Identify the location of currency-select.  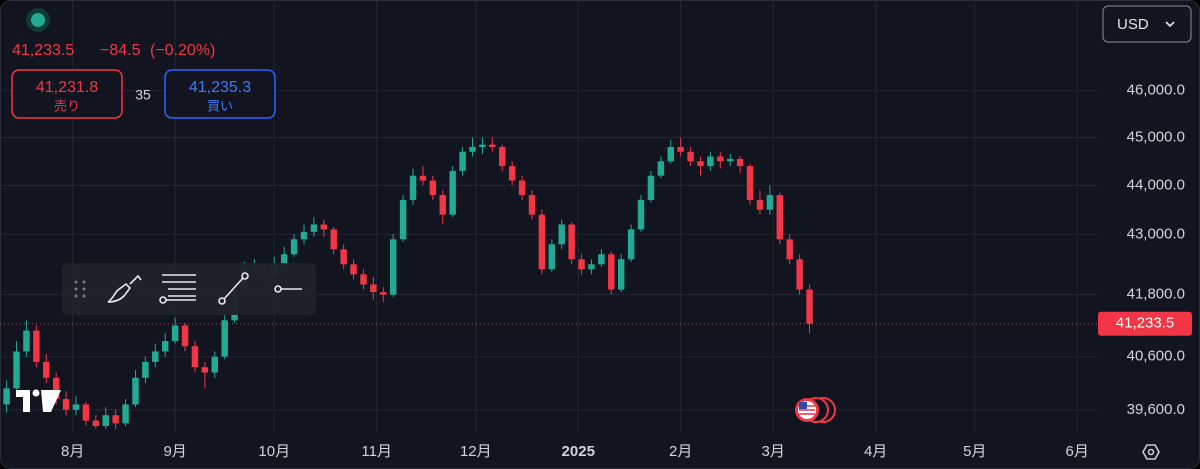
(1147, 24).